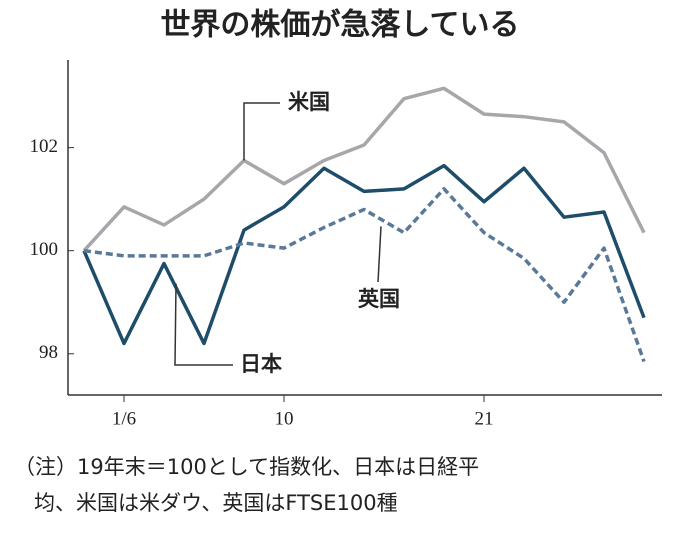 Image resolution: width=680 pixels, height=536 pixels. Describe the element at coordinates (216, 503) in the screenshot. I see `note: 均、米国は米ダウ、英国はFTSE100種` at that location.